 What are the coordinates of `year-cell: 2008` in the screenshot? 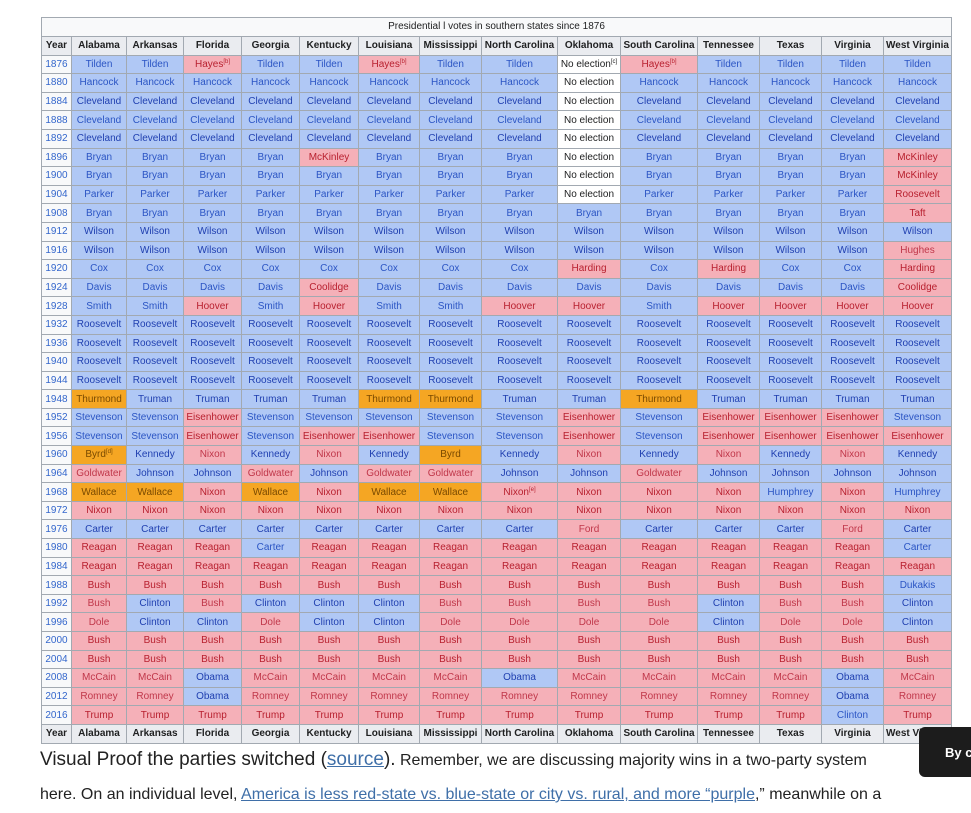 It's located at (56, 678).